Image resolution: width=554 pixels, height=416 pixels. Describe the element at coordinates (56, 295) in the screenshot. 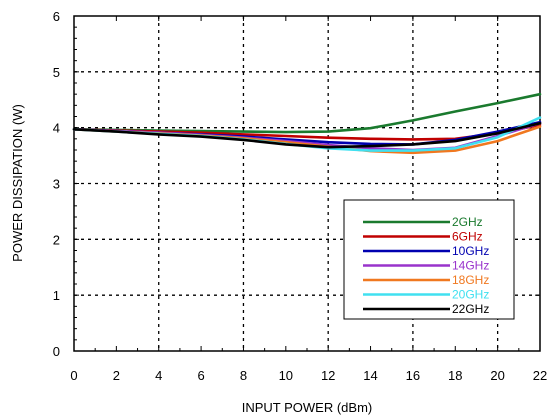

I see `y-tick-label: 1` at that location.